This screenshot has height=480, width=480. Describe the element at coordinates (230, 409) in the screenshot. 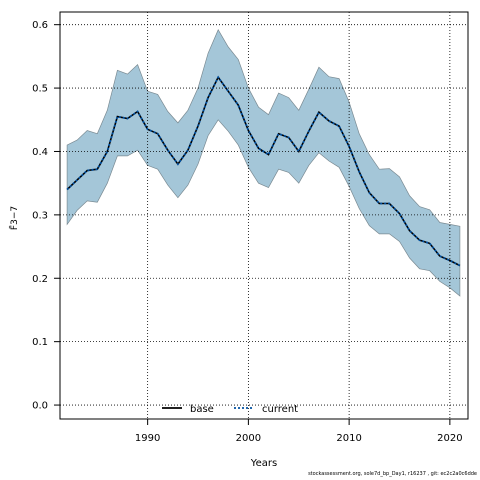

I see `legend: base current` at that location.